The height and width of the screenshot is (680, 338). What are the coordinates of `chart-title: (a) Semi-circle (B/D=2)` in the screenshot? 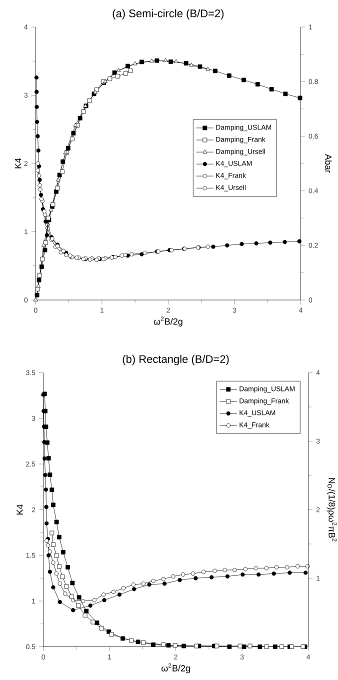 It's located at (168, 14).